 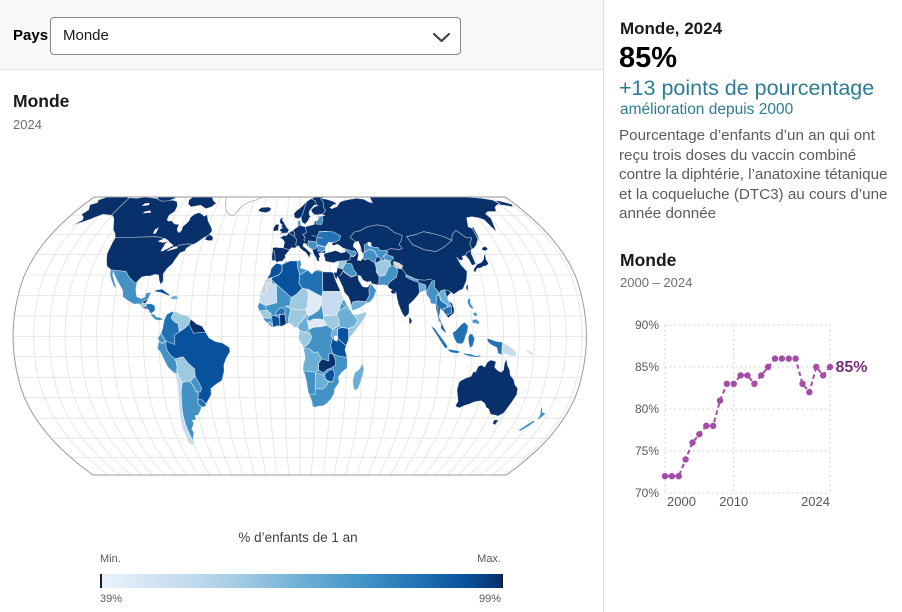 I want to click on svg-text: 80%, so click(x=647, y=409).